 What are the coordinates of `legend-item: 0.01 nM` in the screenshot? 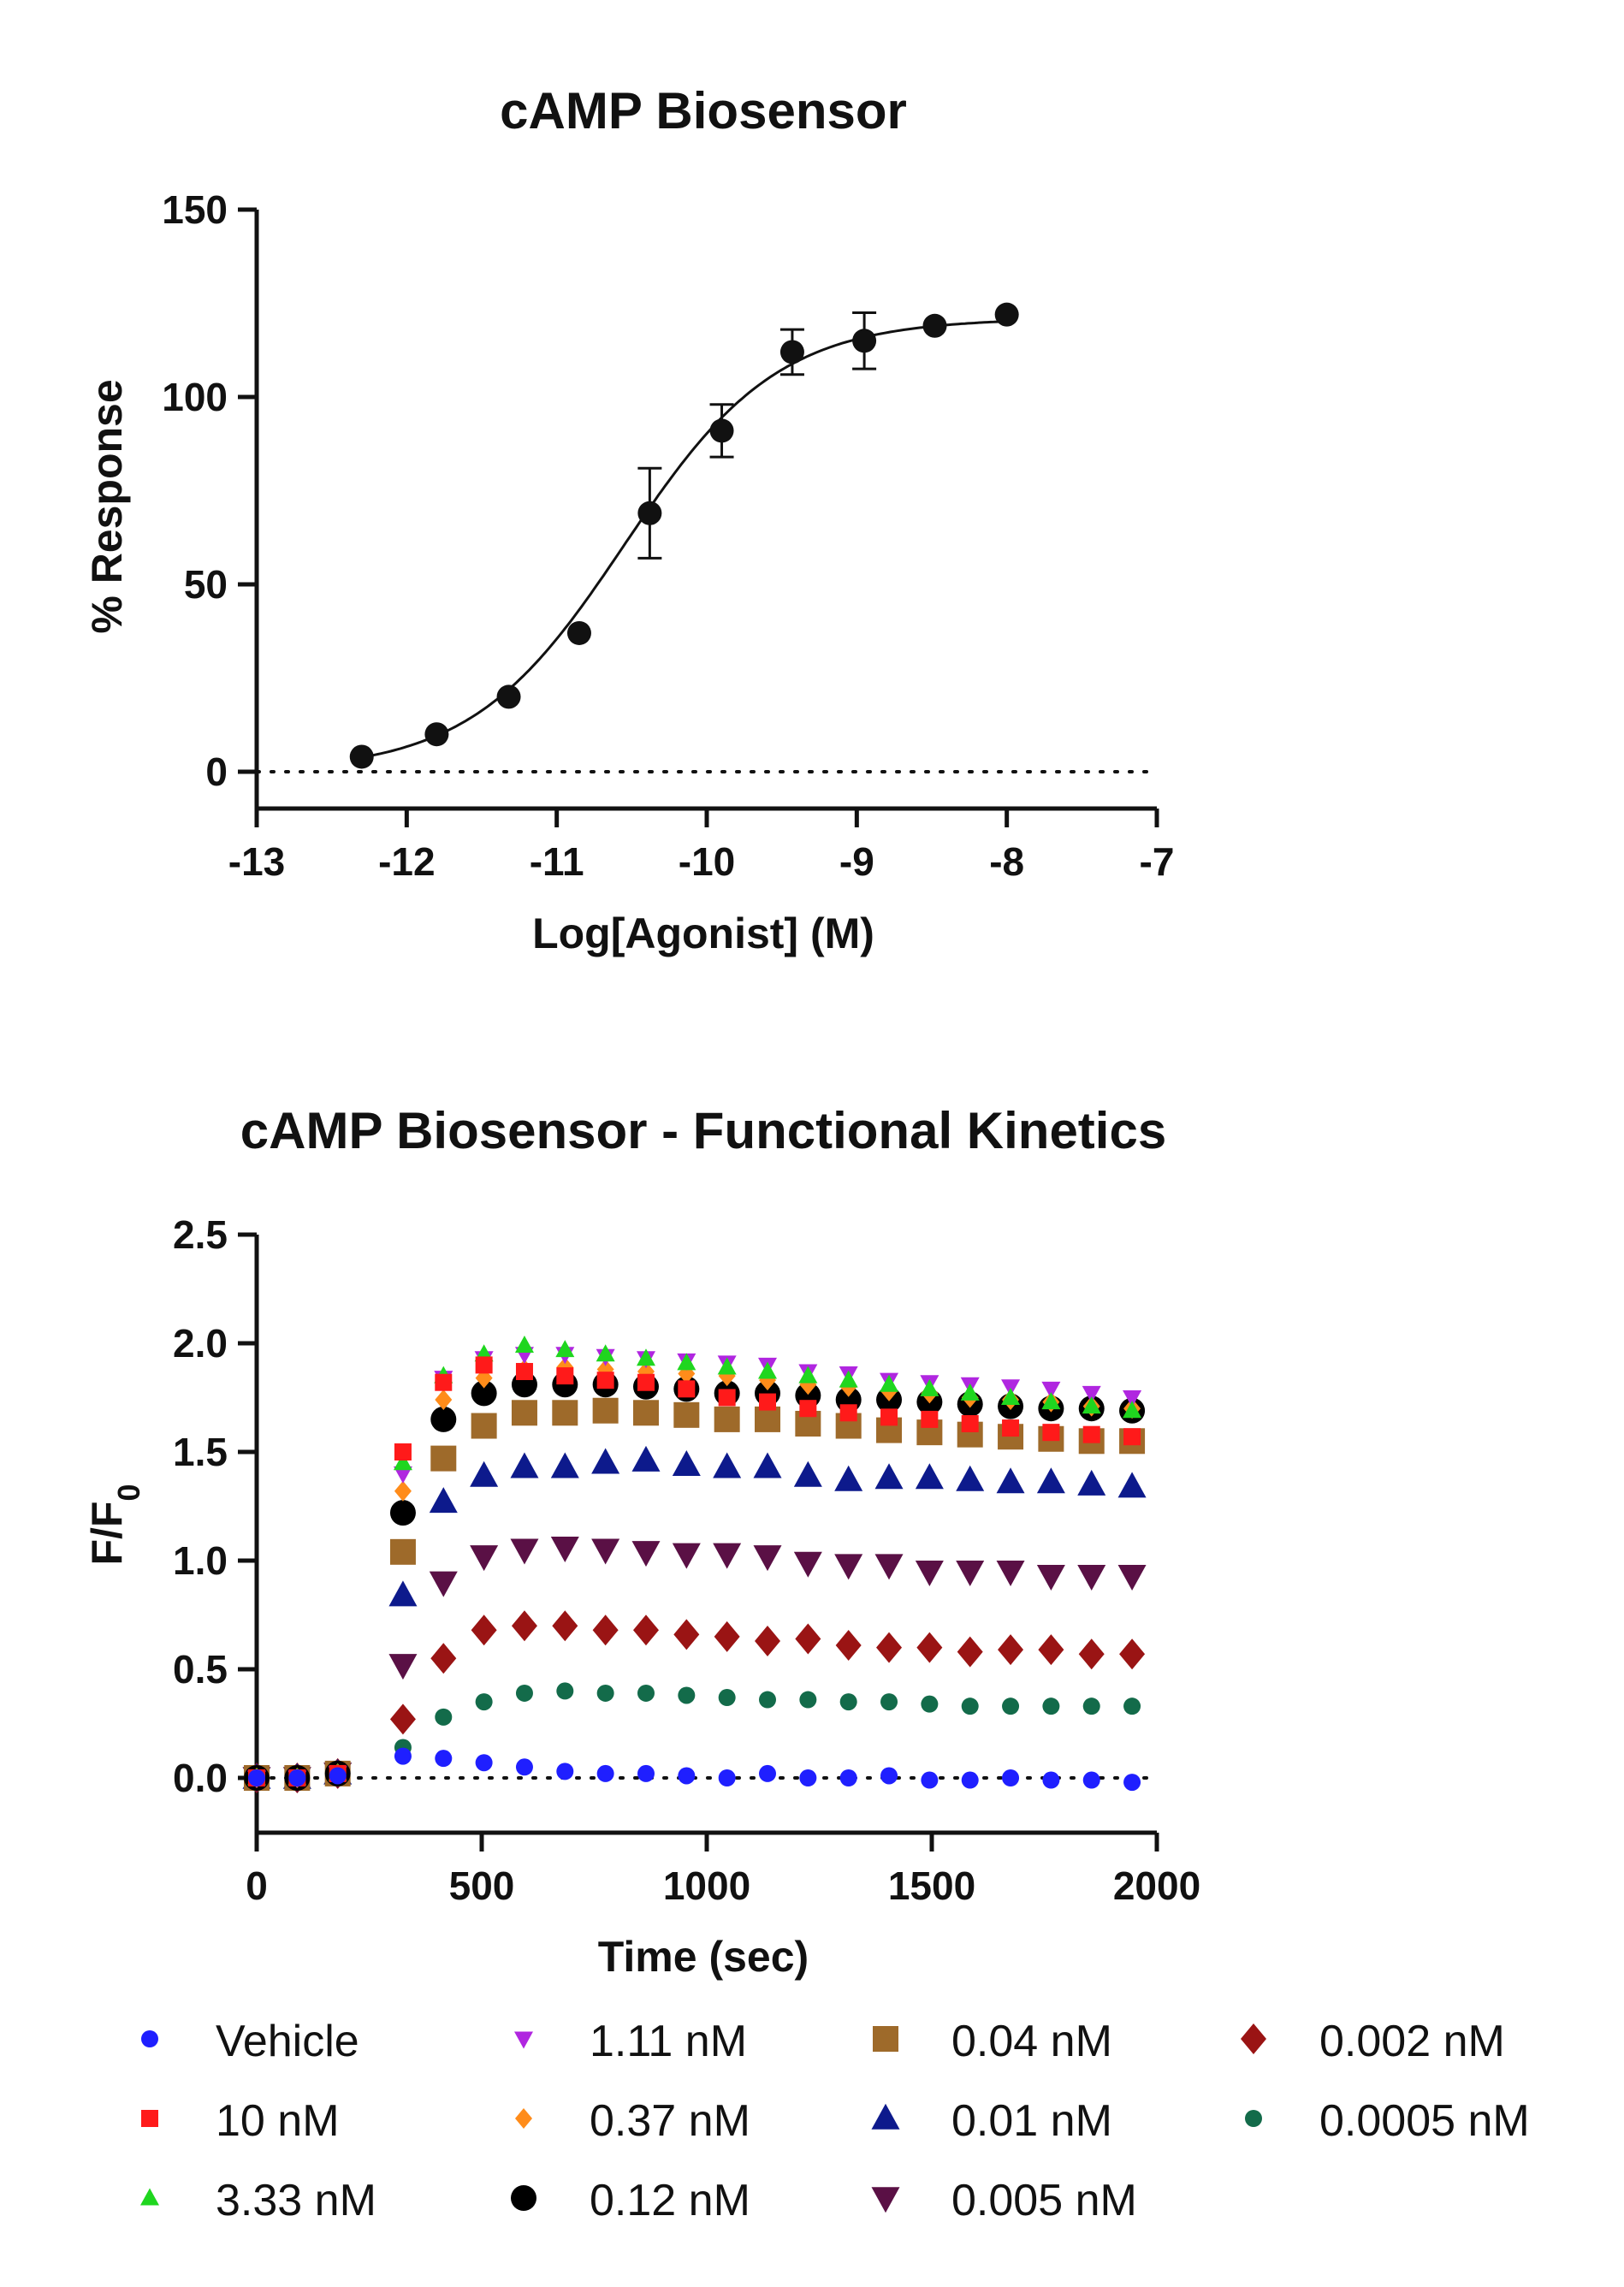 It's located at (992, 2121).